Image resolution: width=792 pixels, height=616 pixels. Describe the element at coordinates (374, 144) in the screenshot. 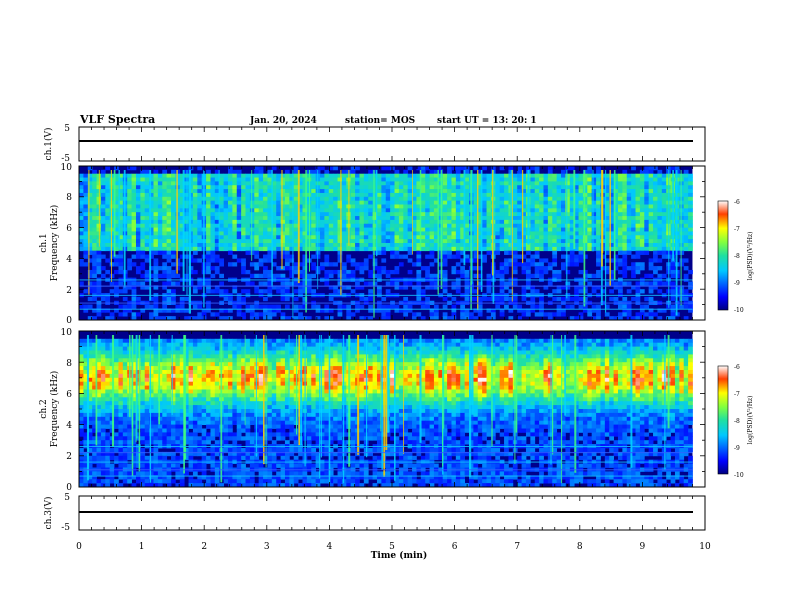

I see `ch1-waveform-panel: 5 -5 ch.1(V)` at that location.